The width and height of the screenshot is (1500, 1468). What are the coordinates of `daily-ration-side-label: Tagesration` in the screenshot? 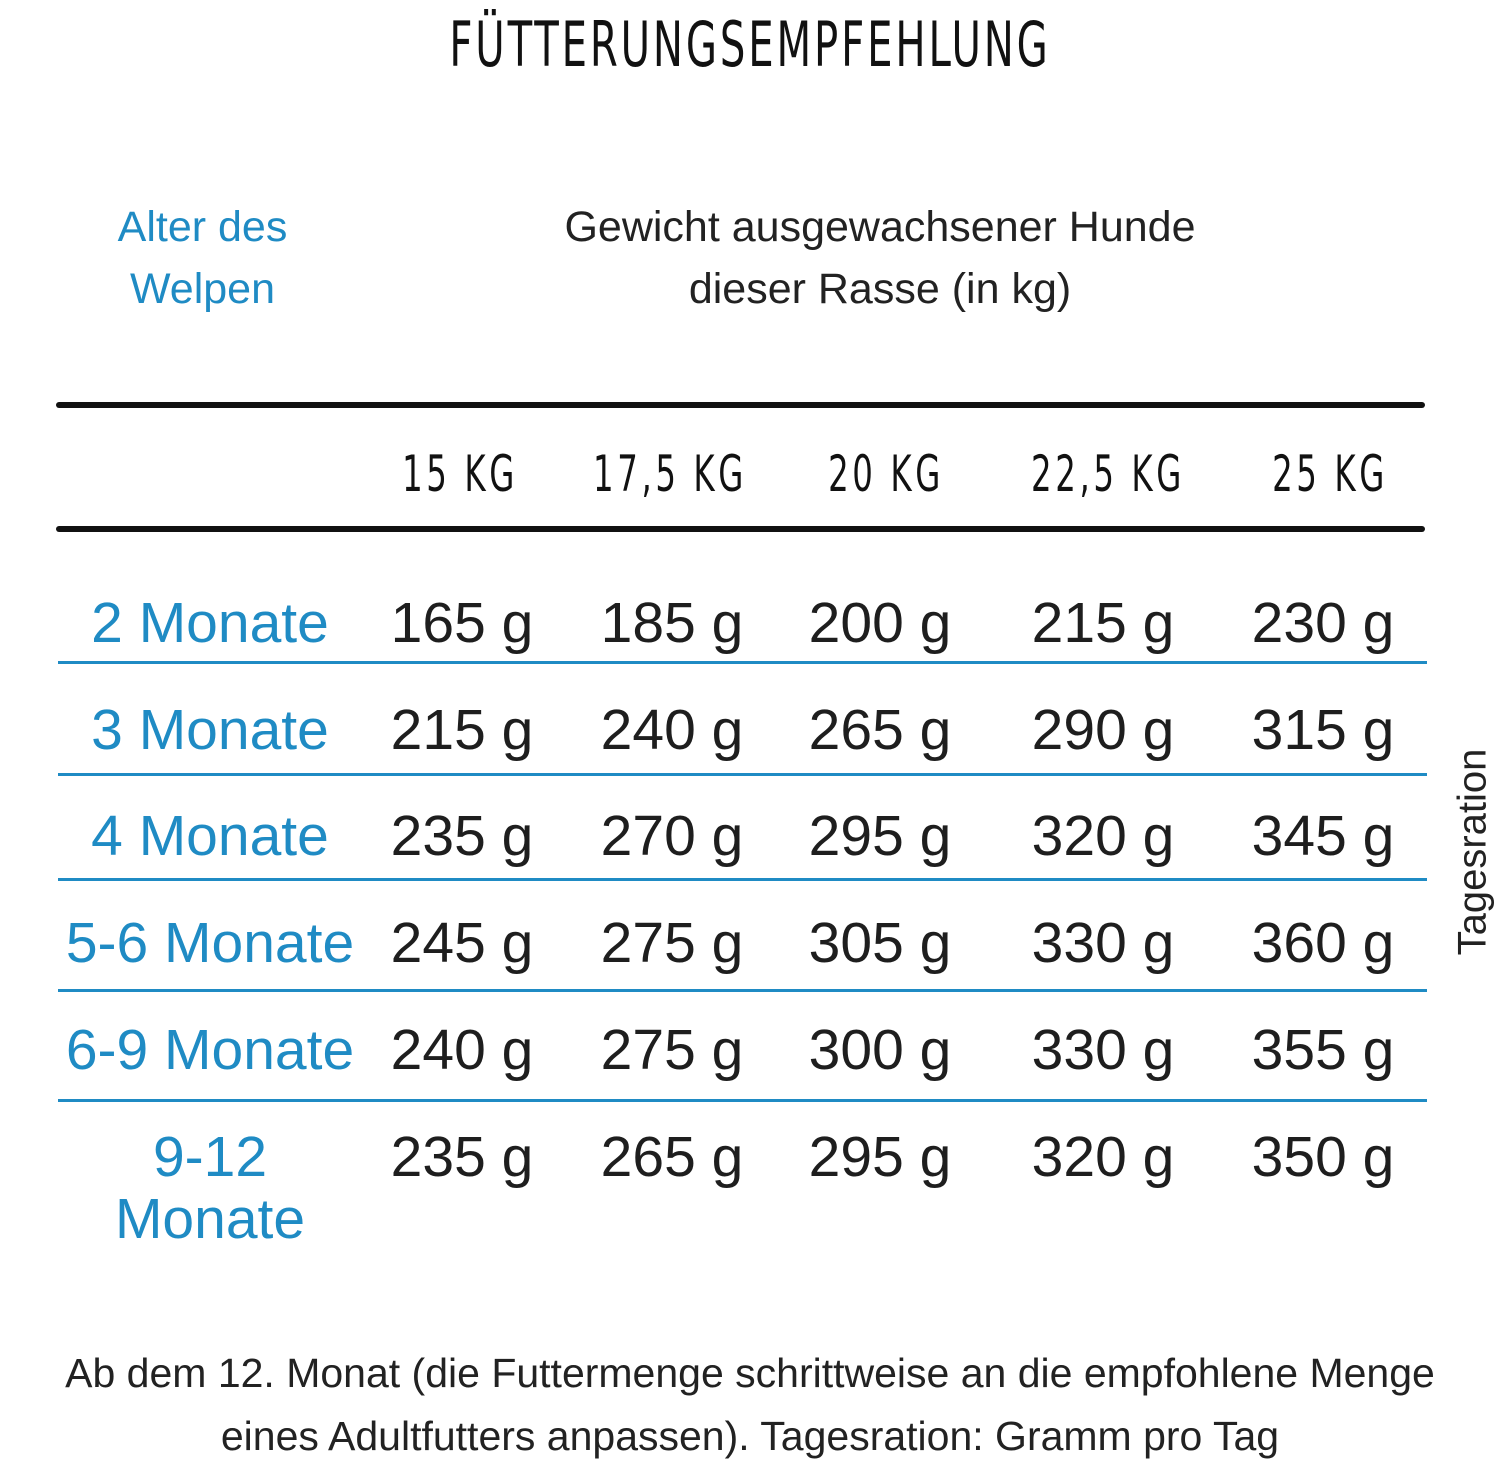 It's located at (1472, 852).